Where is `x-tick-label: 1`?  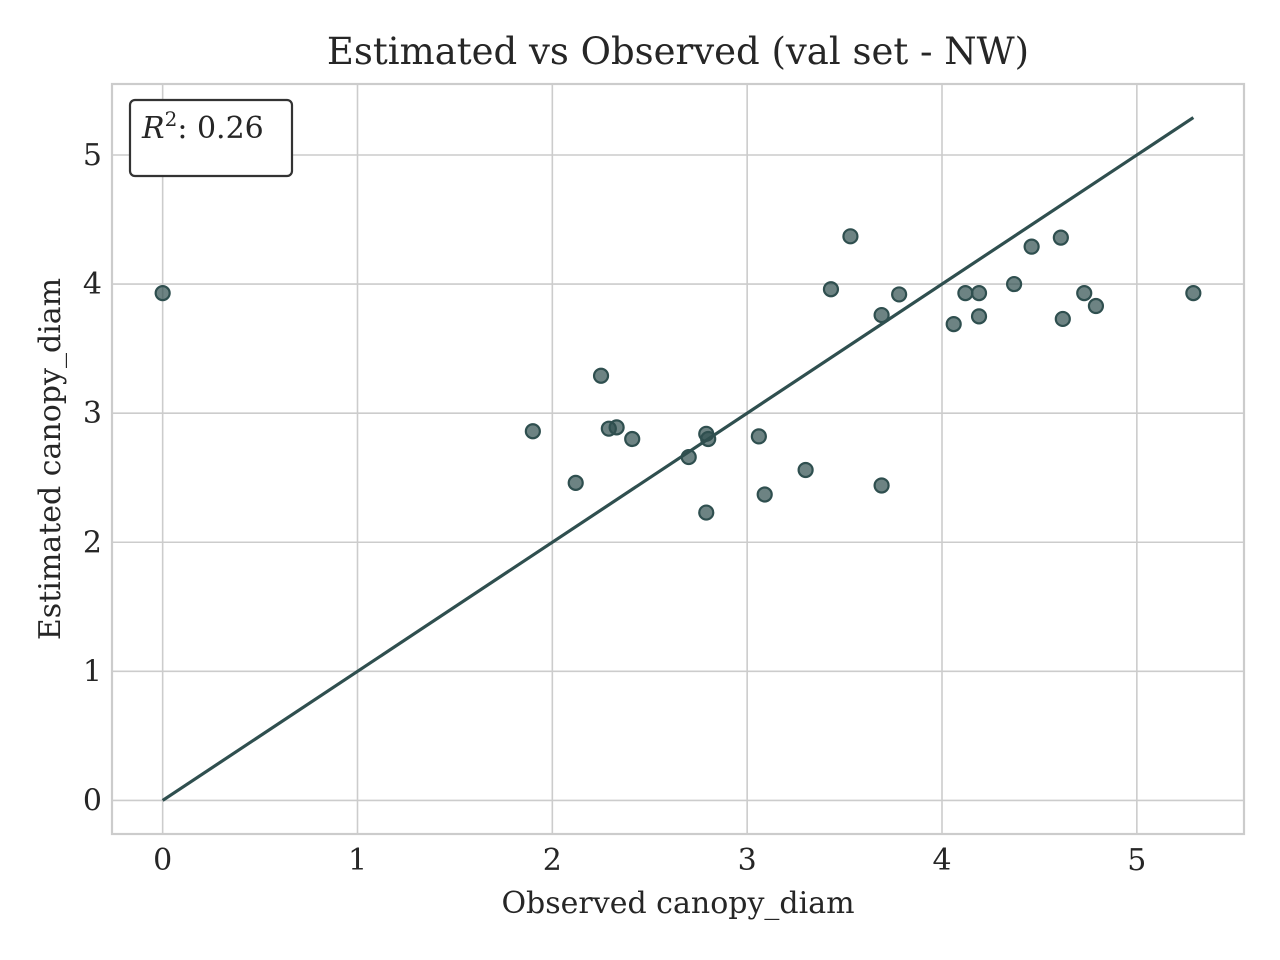 x-tick-label: 1 is located at coordinates (357, 860).